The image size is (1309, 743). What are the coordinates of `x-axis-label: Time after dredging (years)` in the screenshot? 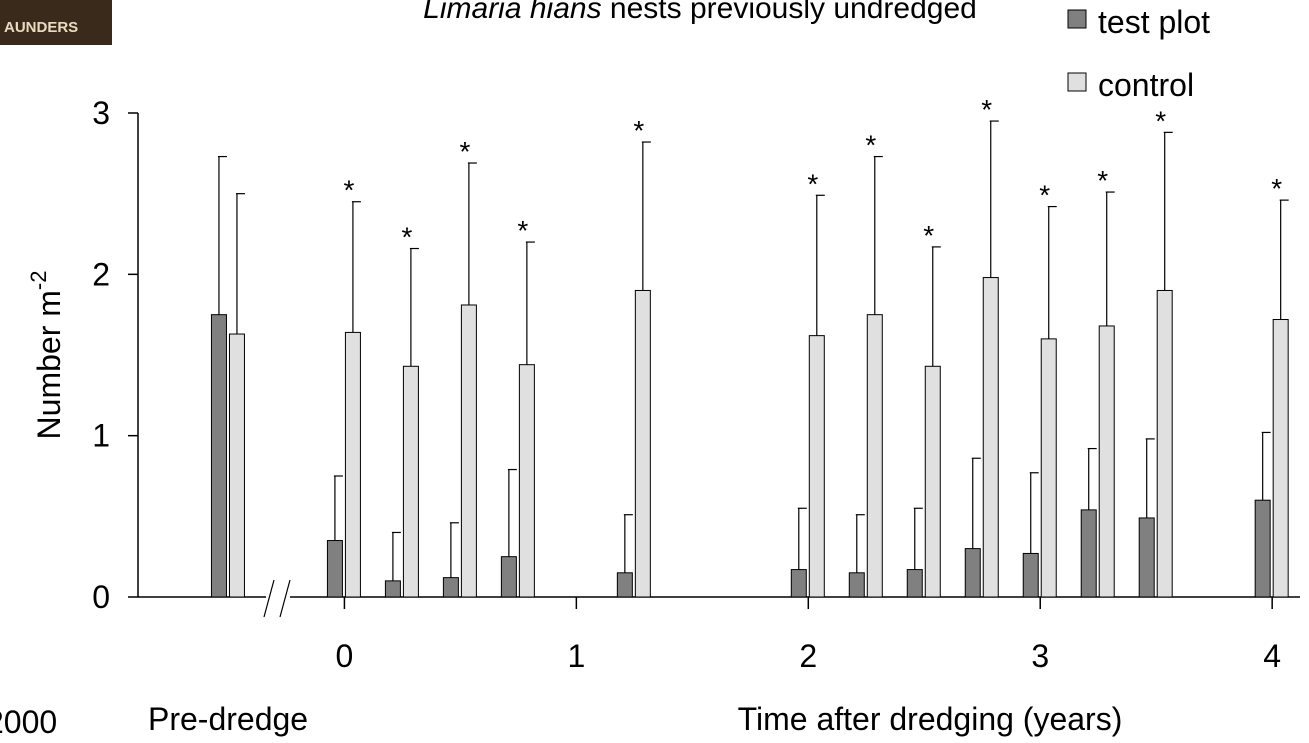 It's located at (930, 719).